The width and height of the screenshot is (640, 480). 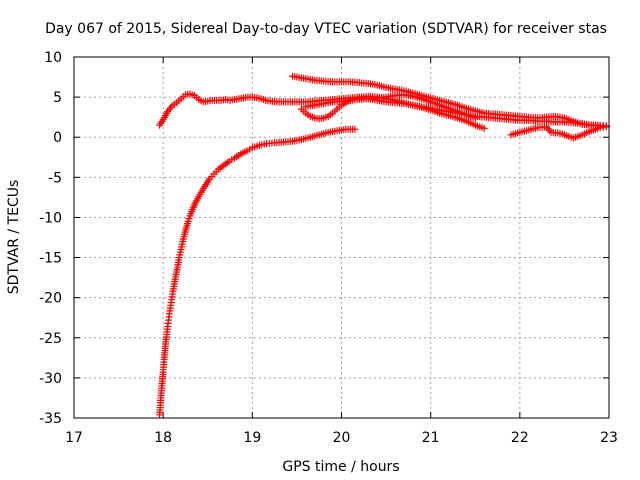 What do you see at coordinates (342, 438) in the screenshot?
I see `x-tick-label: 20` at bounding box center [342, 438].